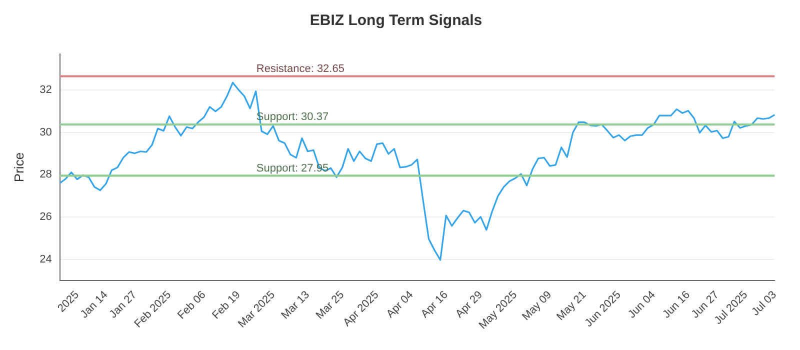 The height and width of the screenshot is (350, 800). I want to click on y-tick-label: 26, so click(46, 217).